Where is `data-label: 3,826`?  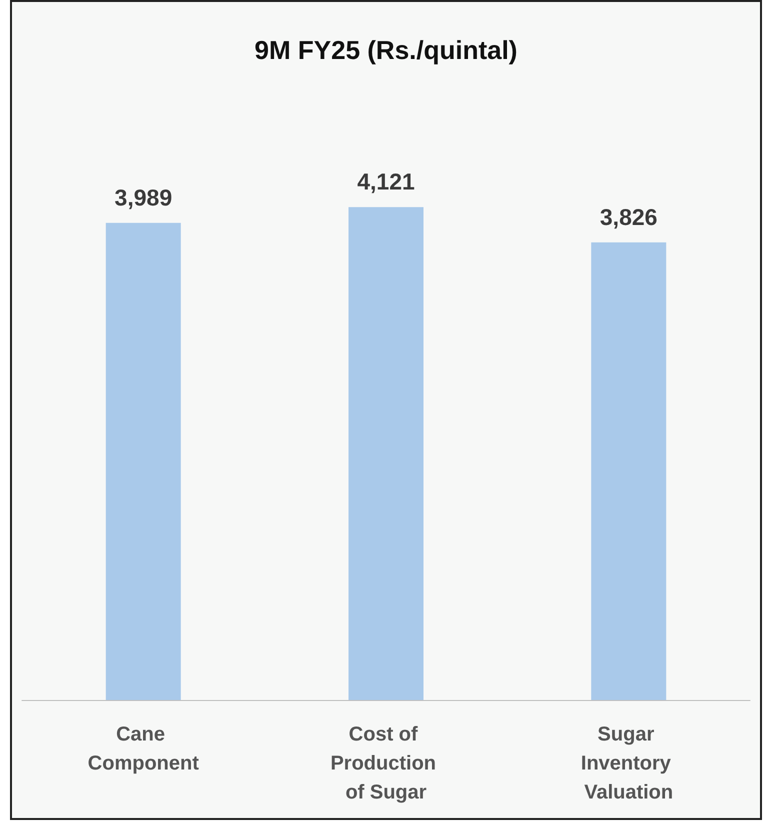
data-label: 3,826 is located at coordinates (629, 217).